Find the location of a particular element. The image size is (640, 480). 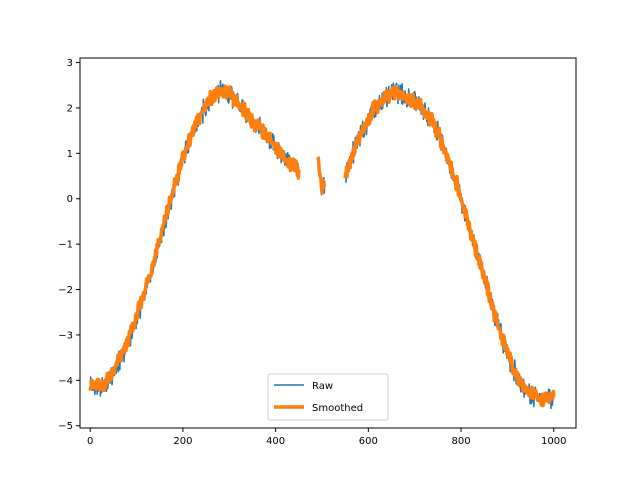

y-tick-label-5: 0 is located at coordinates (70, 199).